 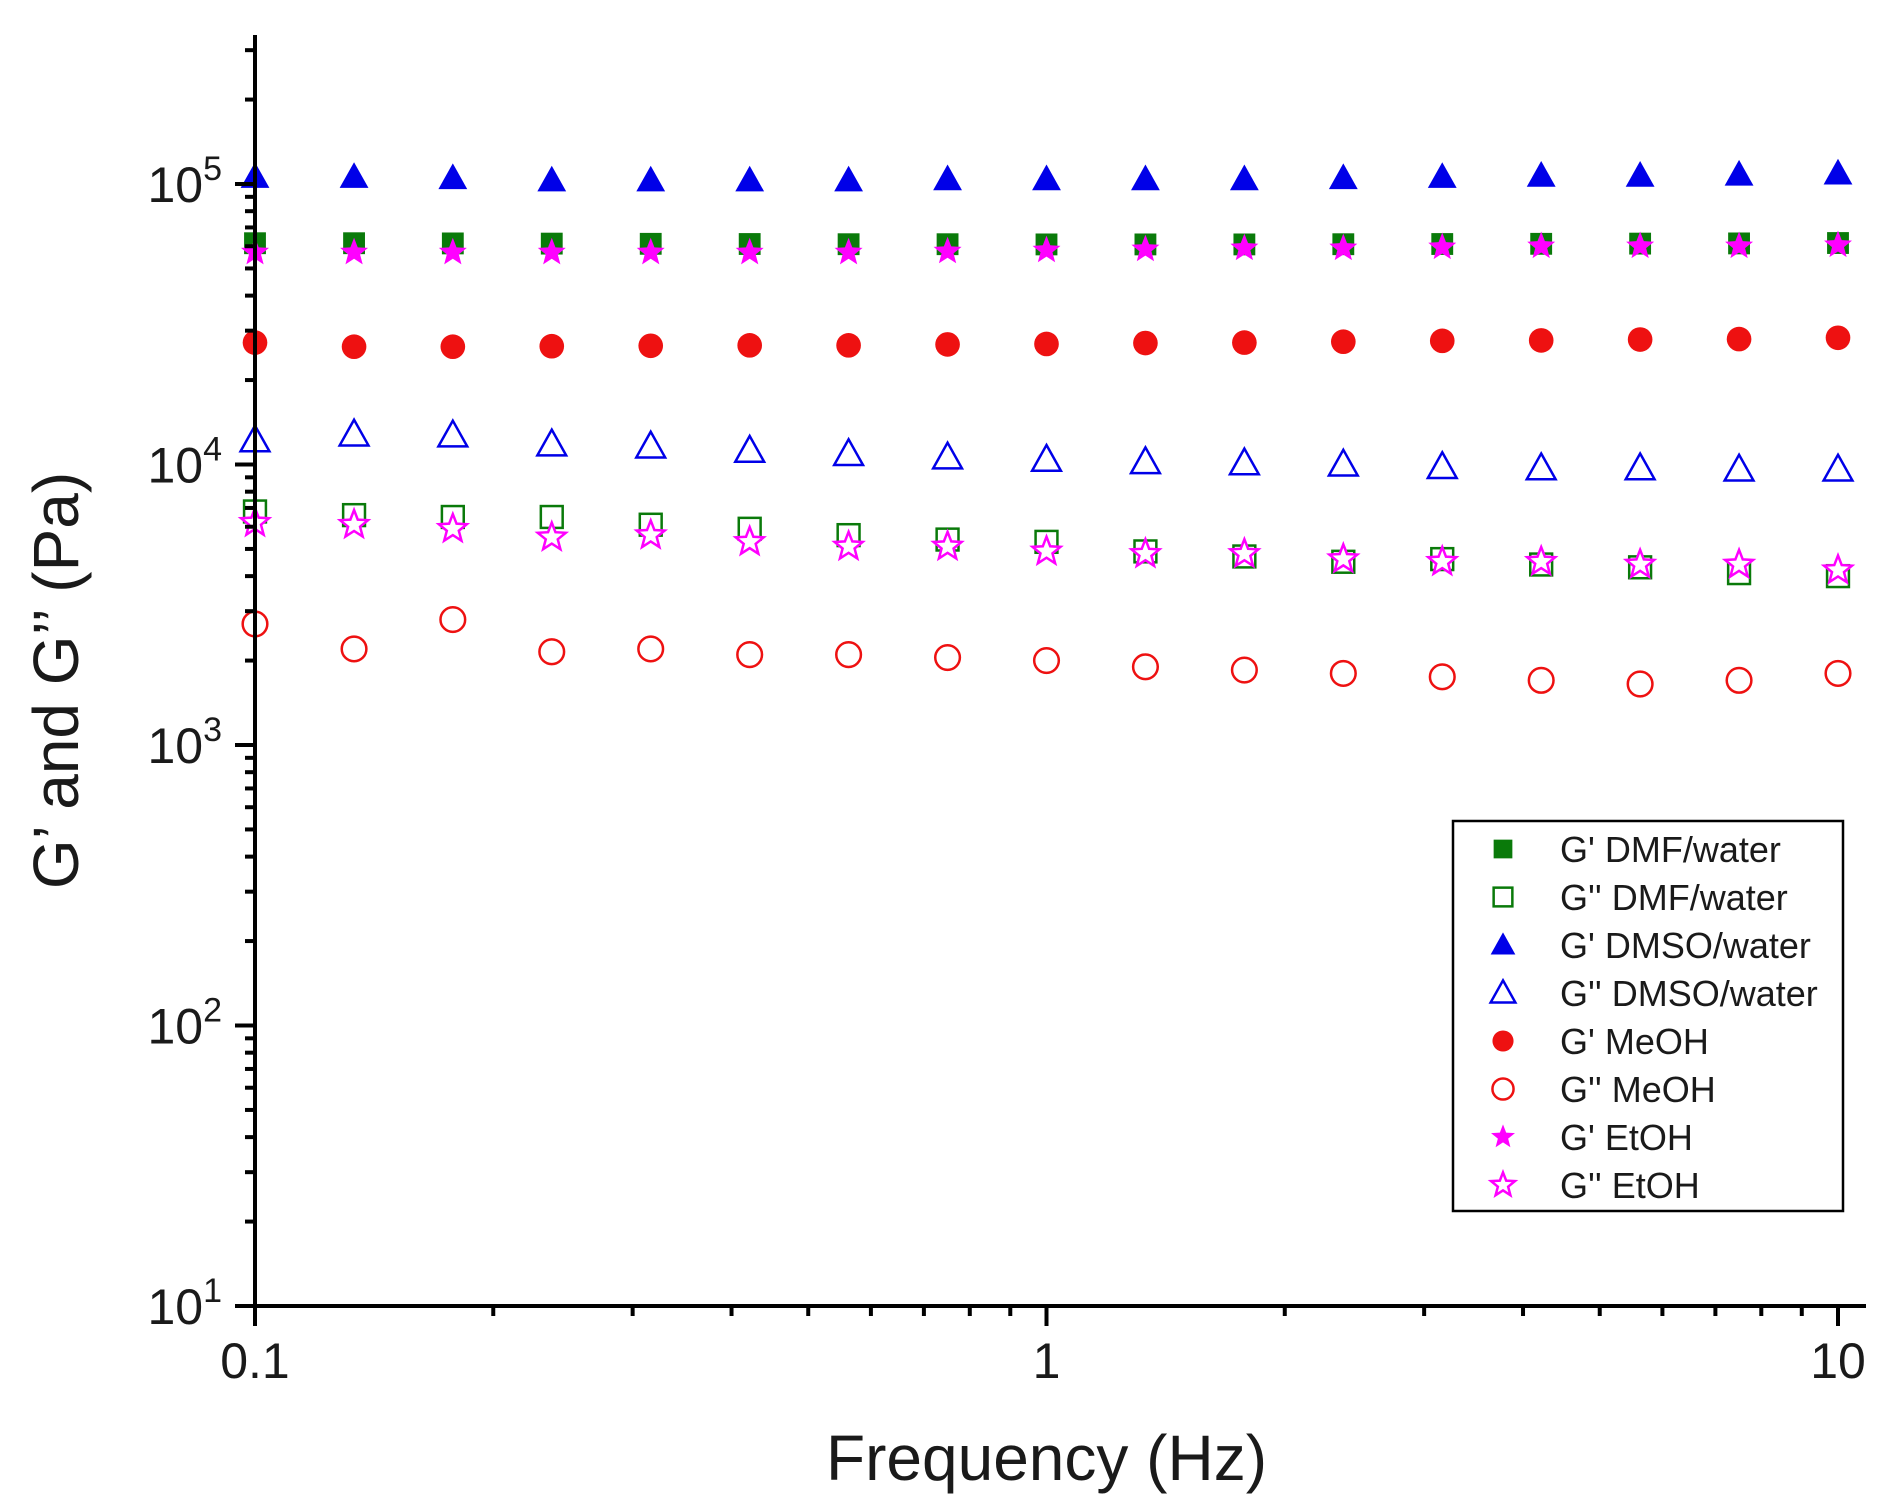 I want to click on series-g-meoh, so click(x=1046, y=342).